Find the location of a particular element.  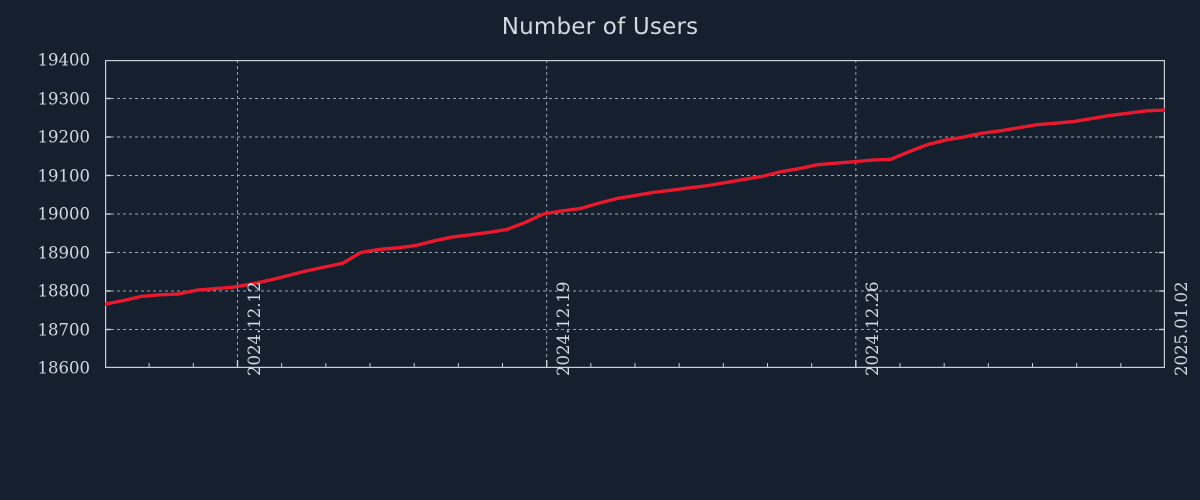

y-axis-tick-label: 18800 is located at coordinates (64, 291).